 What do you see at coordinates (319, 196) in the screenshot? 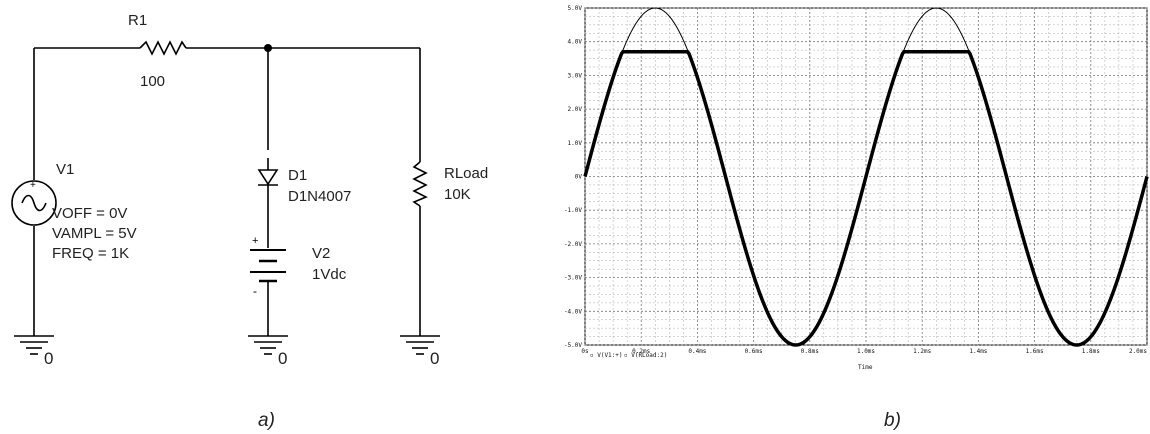
I see `d1-part: D1N4007` at bounding box center [319, 196].